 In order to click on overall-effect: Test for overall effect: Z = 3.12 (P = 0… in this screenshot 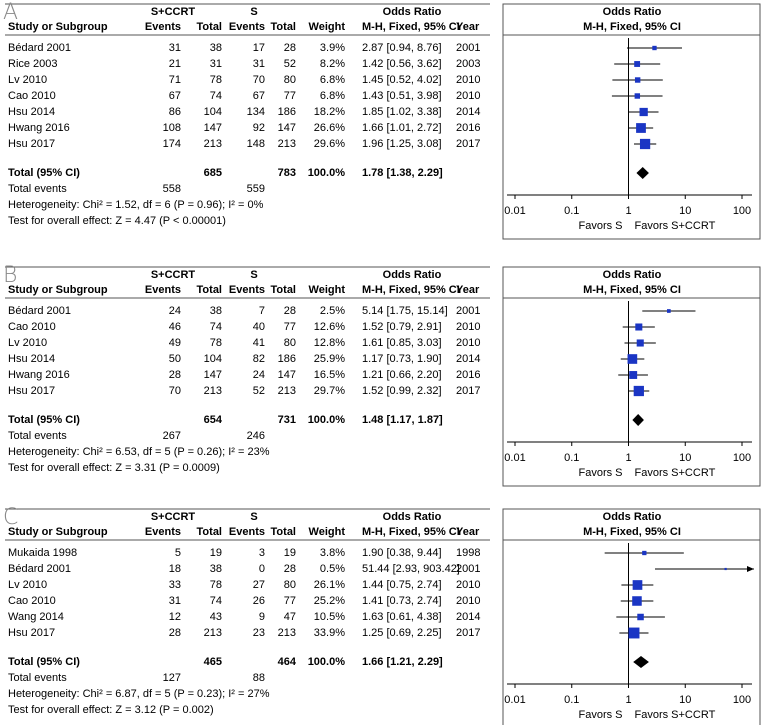, I will do `click(111, 710)`.